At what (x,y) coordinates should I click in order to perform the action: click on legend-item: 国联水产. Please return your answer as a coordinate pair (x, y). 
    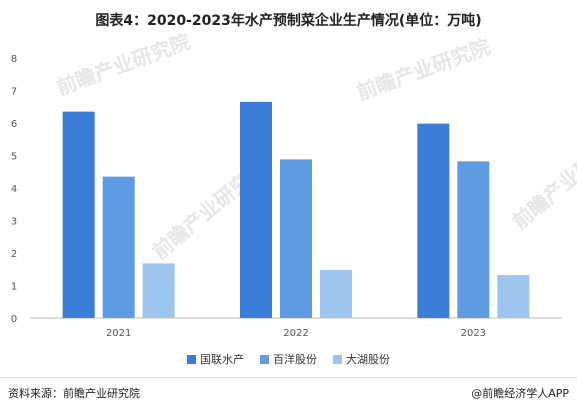
    Looking at the image, I should click on (215, 359).